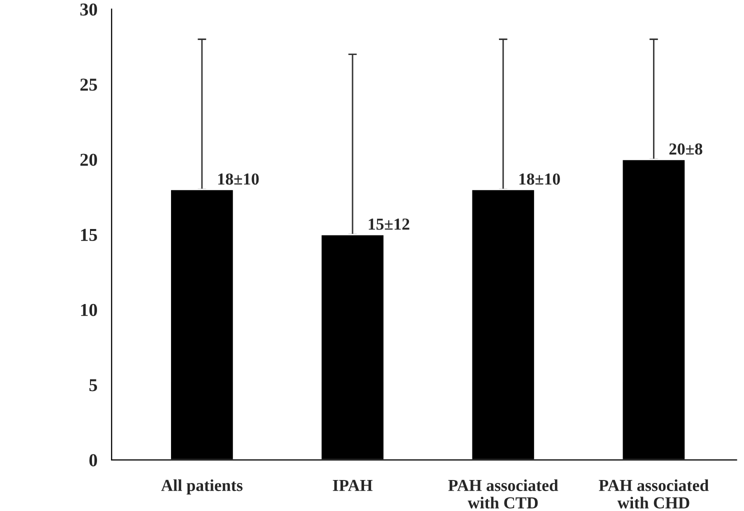 The image size is (744, 511). What do you see at coordinates (89, 84) in the screenshot?
I see `y-tick-label: 25` at bounding box center [89, 84].